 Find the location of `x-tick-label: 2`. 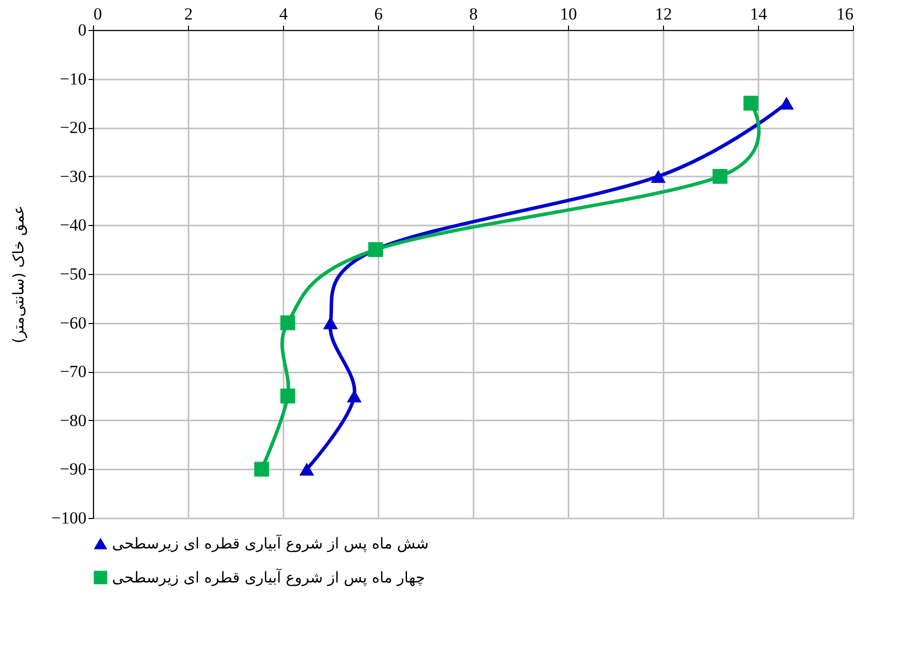

x-tick-label: 2 is located at coordinates (188, 14).